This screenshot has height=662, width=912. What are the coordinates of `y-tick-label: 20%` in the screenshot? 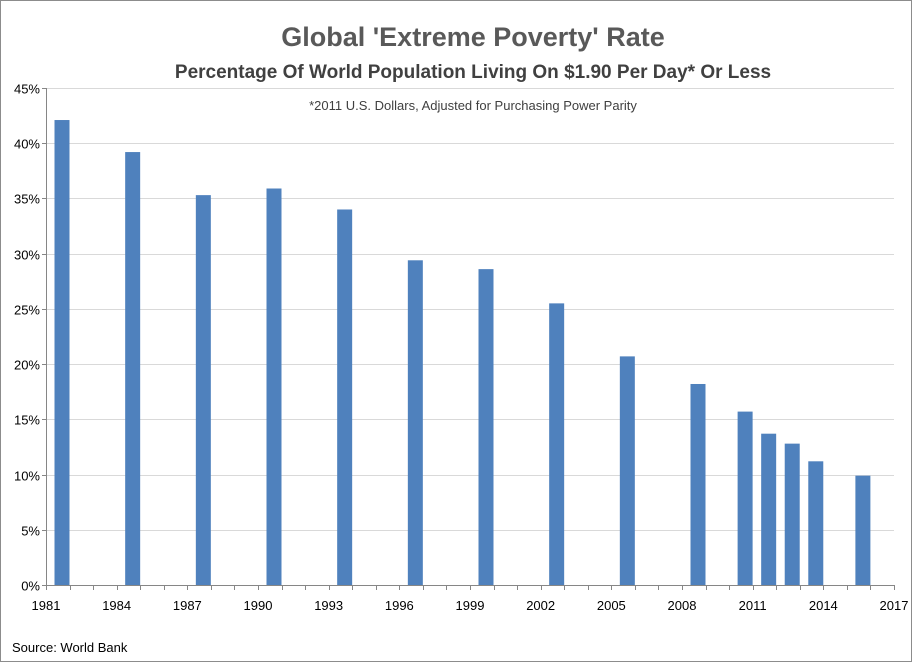 It's located at (27, 365).